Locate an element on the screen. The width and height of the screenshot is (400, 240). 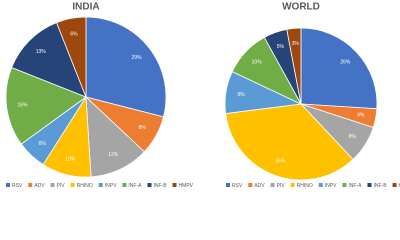
data-label: 16% is located at coordinates (22, 105).